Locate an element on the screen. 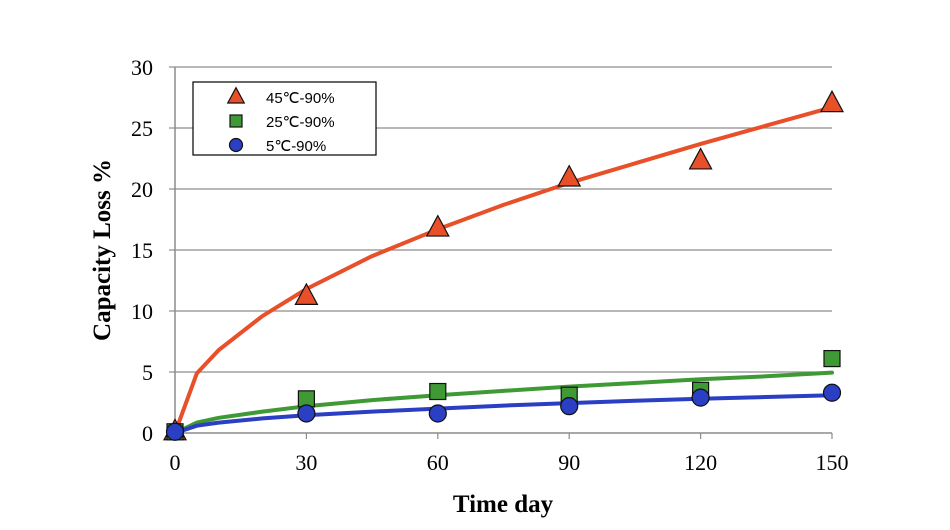 Image resolution: width=950 pixels, height=530 pixels. fit-curve-circle is located at coordinates (503, 414).